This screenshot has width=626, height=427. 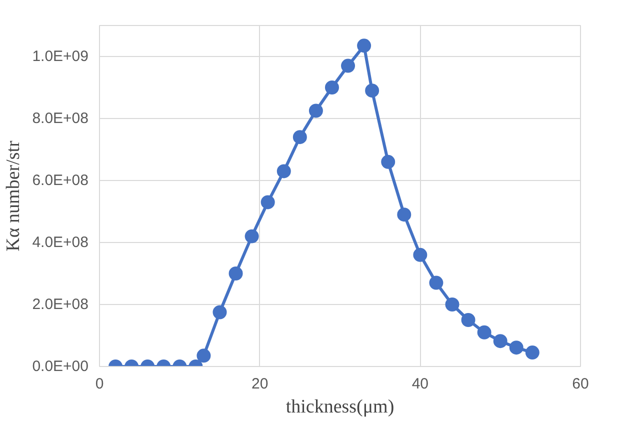 I want to click on y-tick-label: 2.0E+08, so click(x=60, y=304).